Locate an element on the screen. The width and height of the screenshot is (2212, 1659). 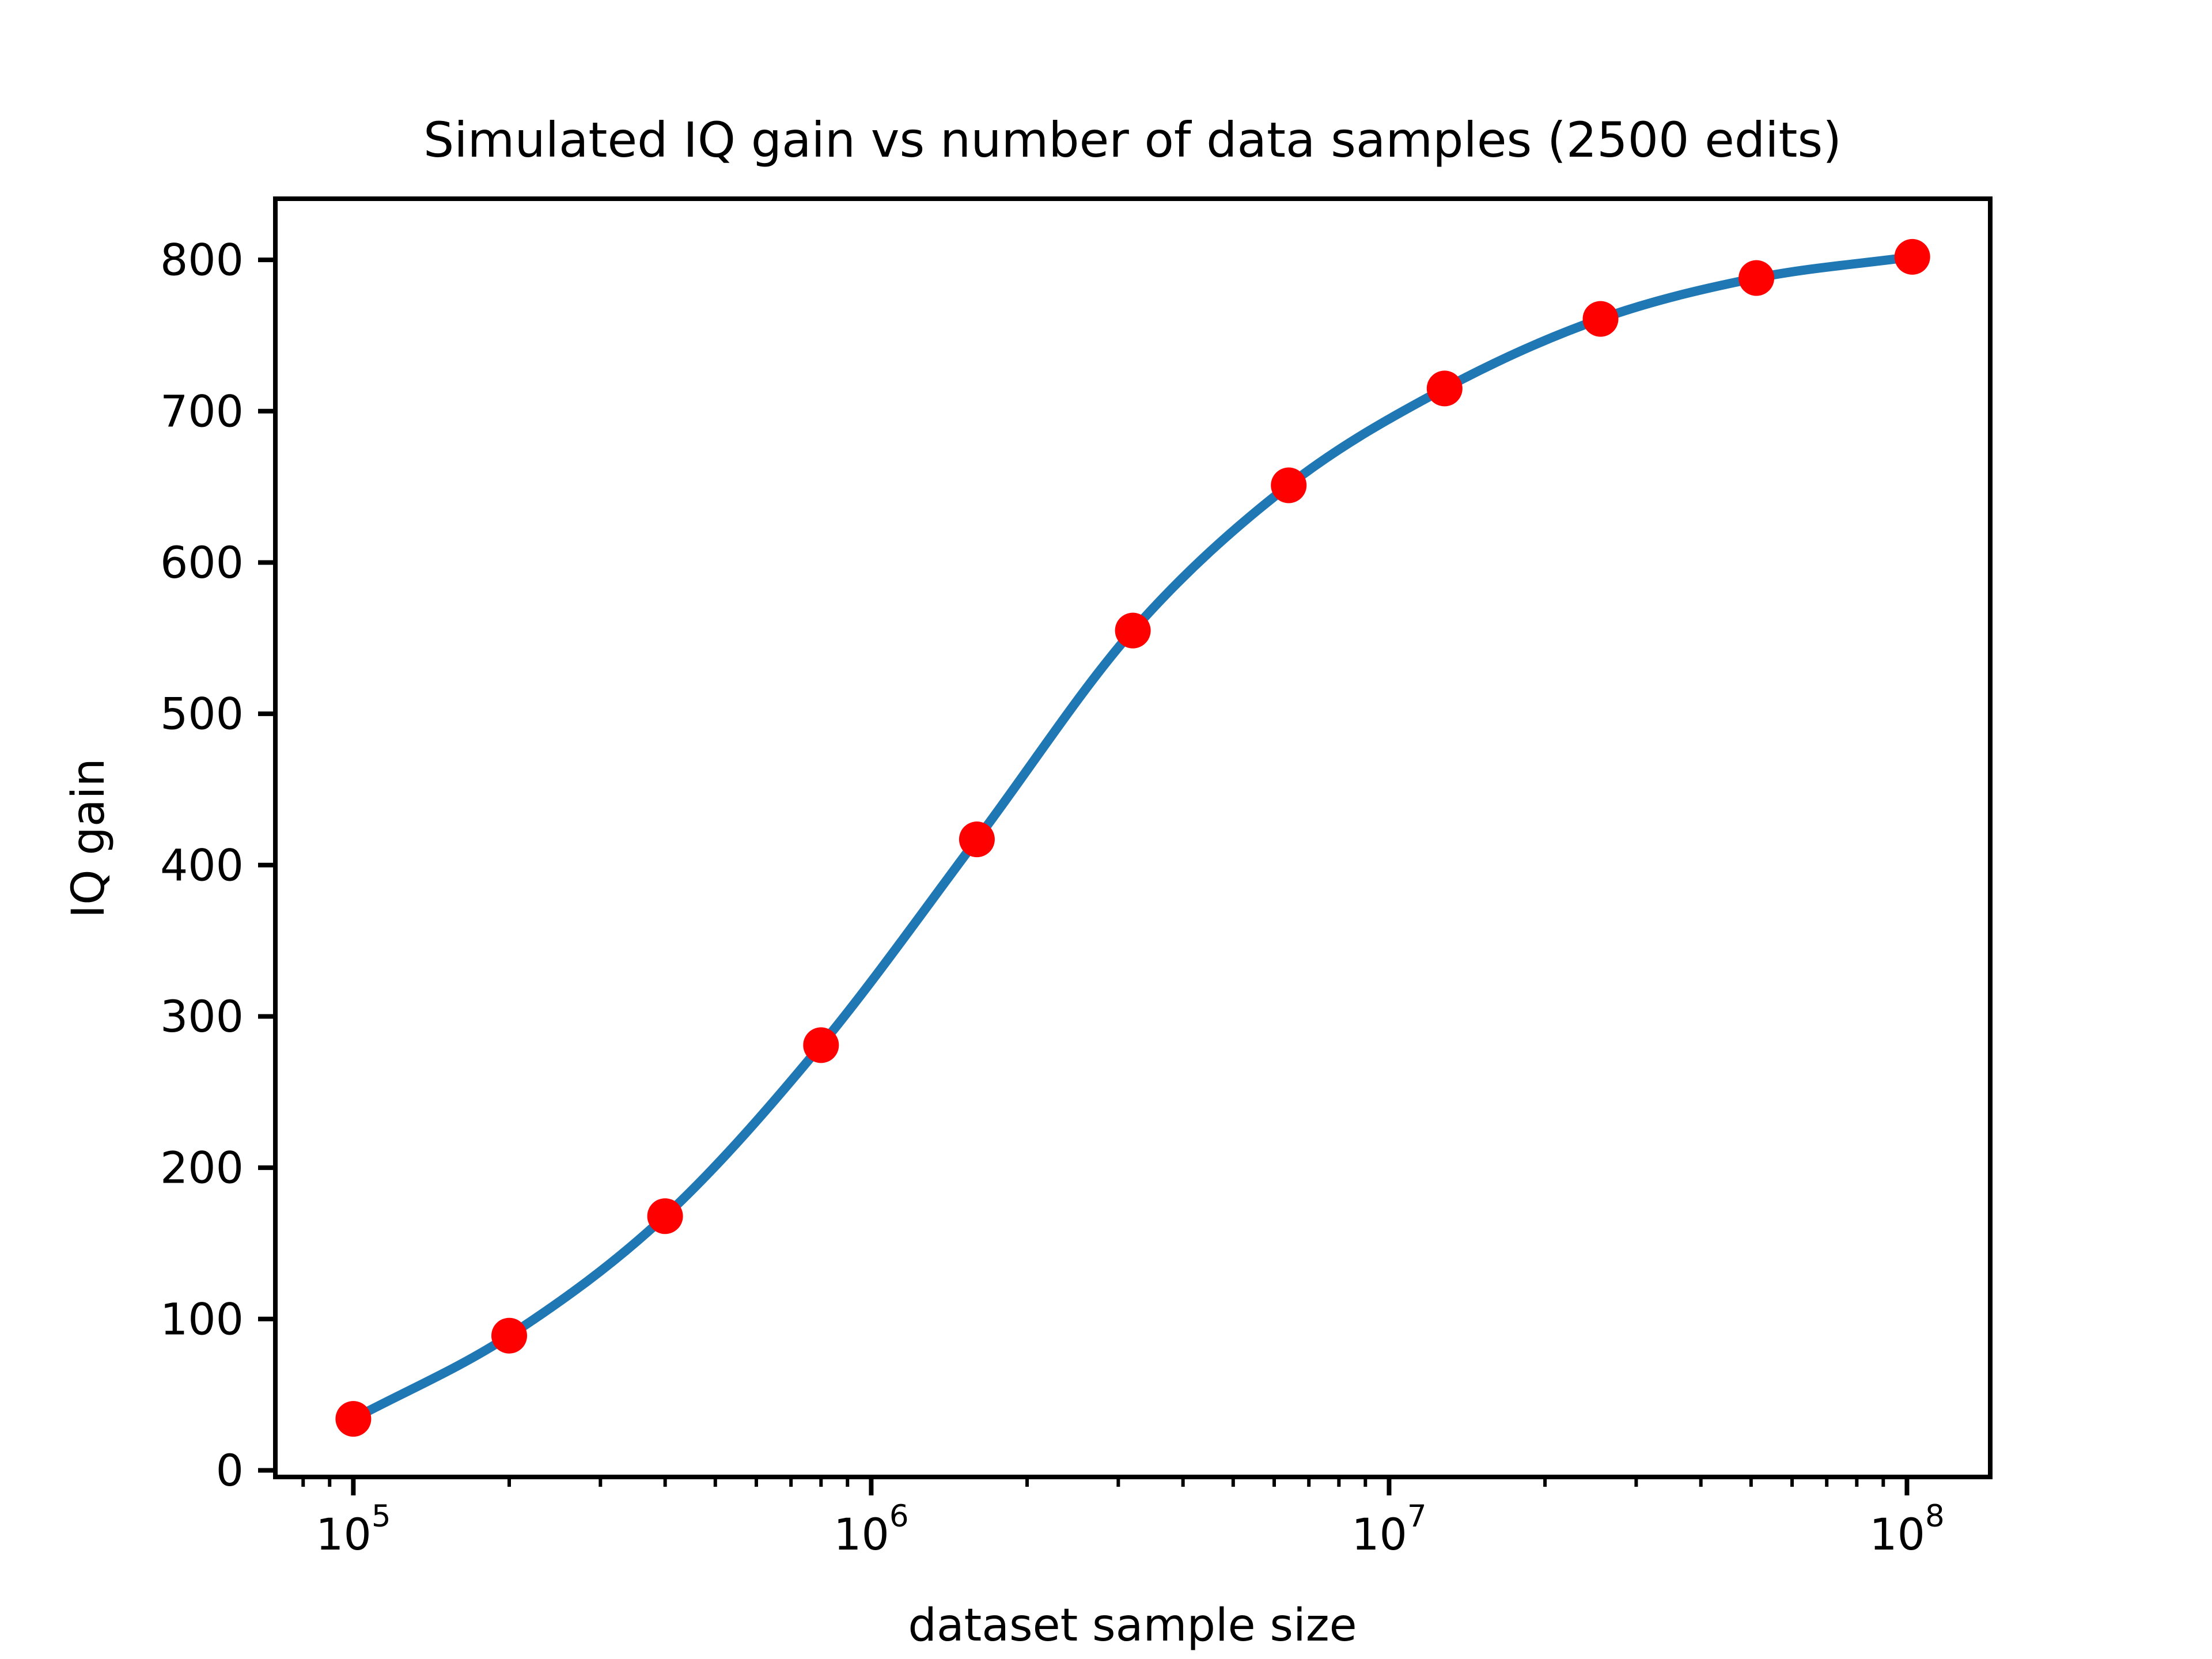
y-tick-label: 600 is located at coordinates (202, 562).